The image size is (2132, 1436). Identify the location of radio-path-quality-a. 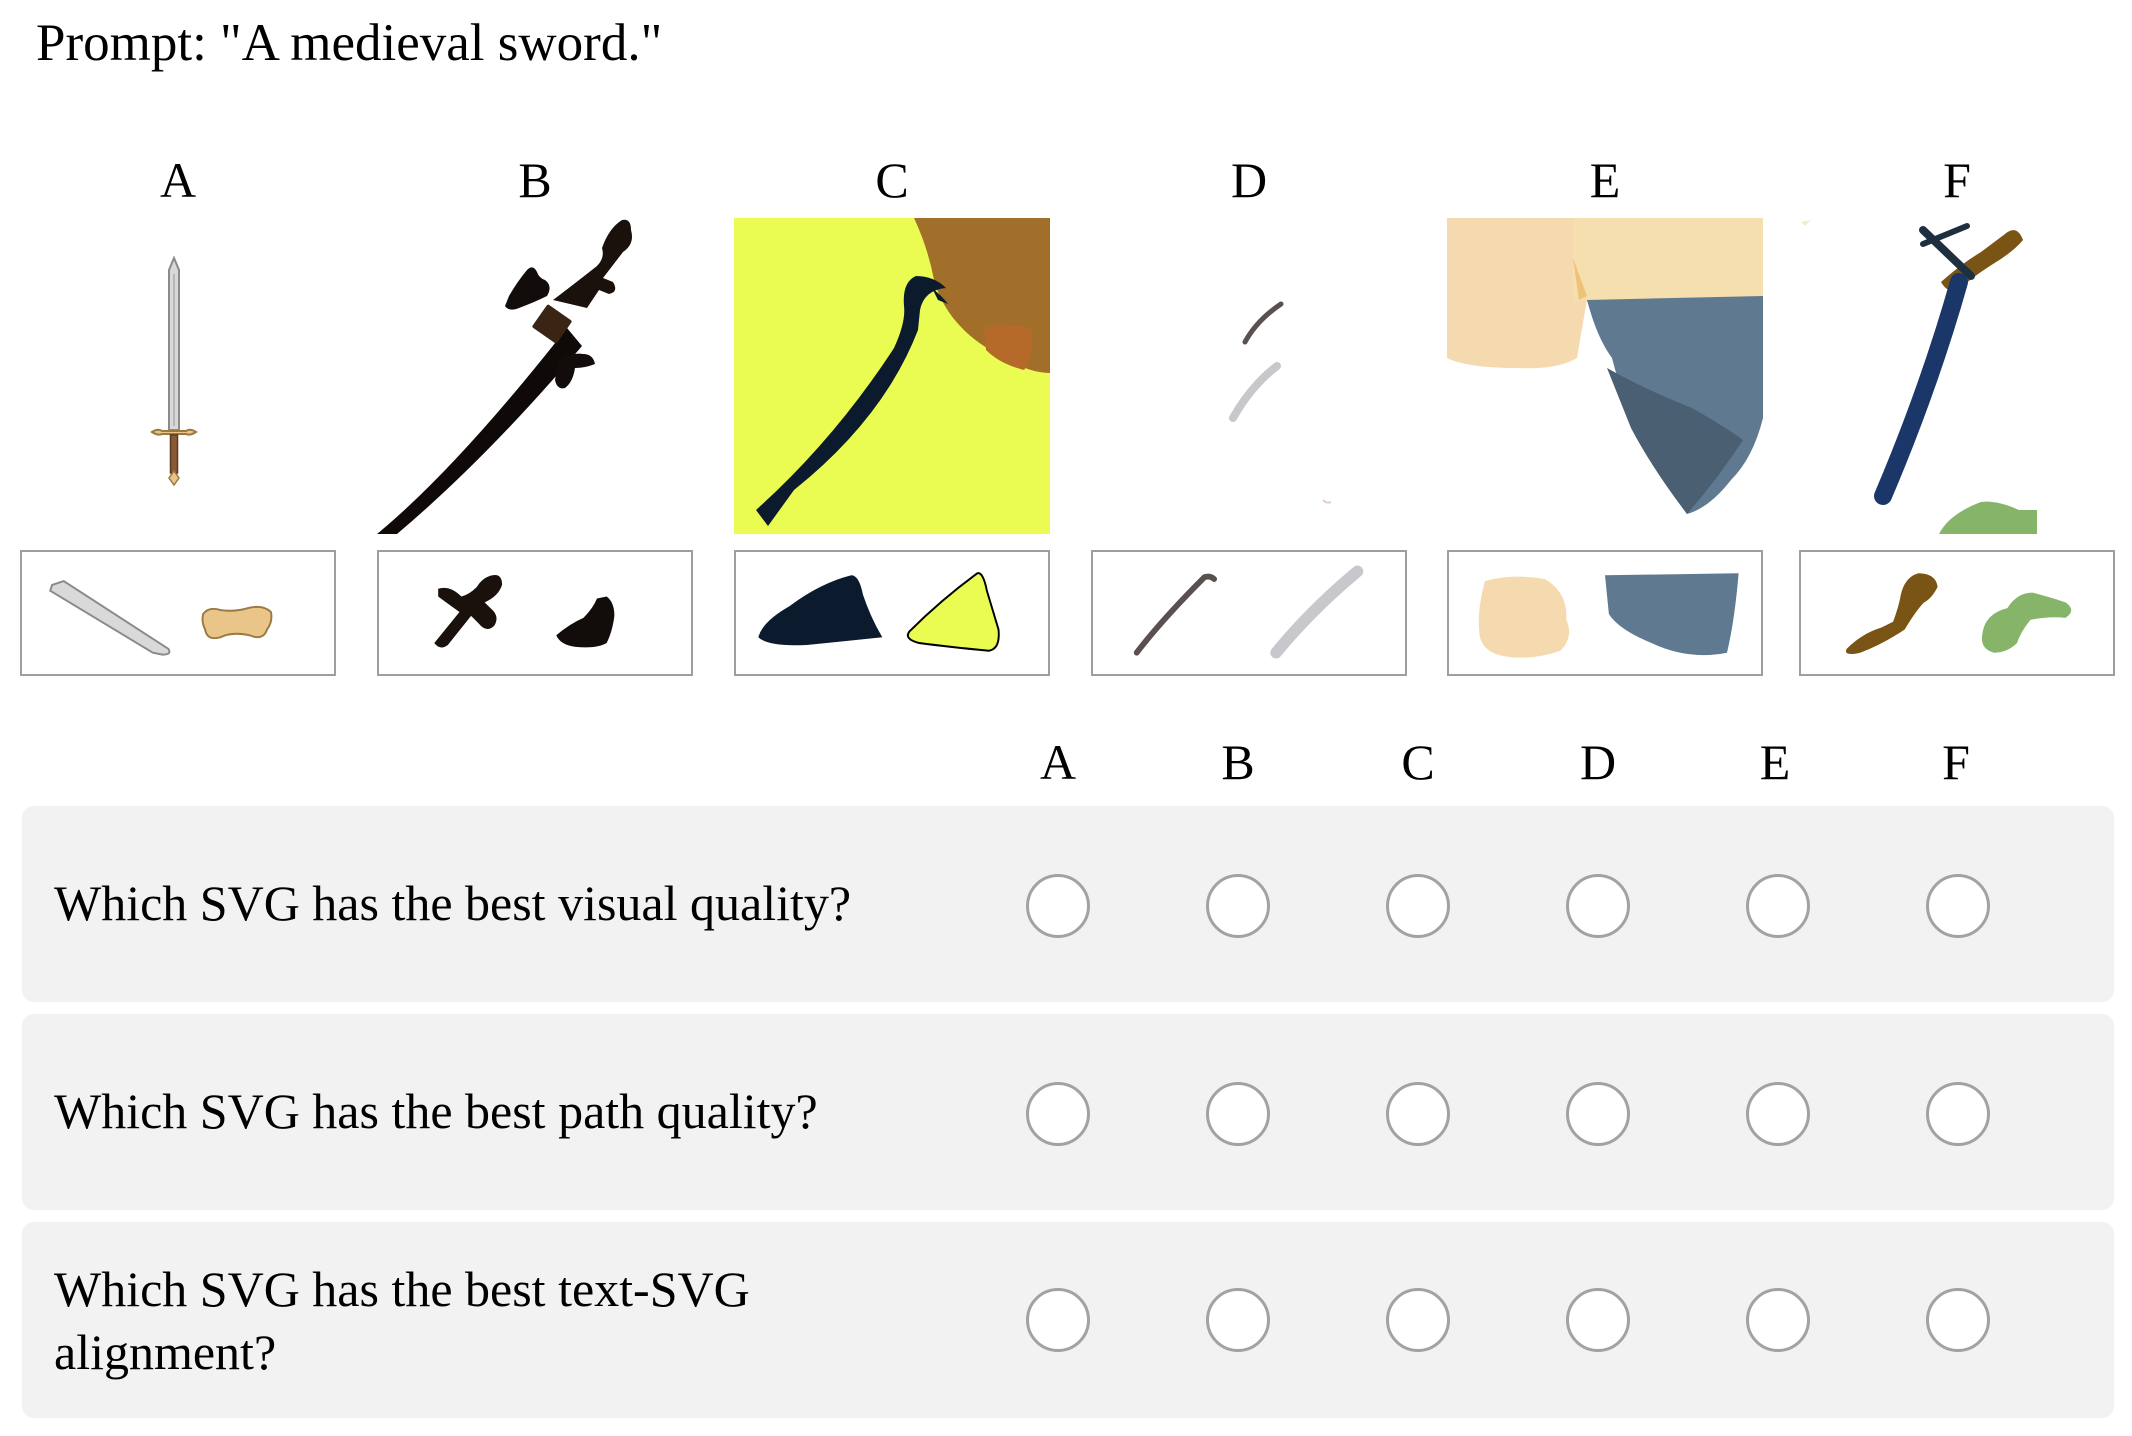
(1058, 1114).